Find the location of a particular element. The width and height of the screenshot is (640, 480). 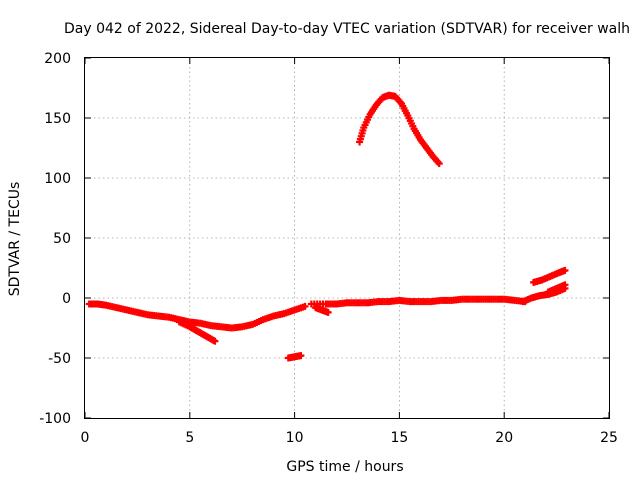

series-midday-trace is located at coordinates (418, 301).